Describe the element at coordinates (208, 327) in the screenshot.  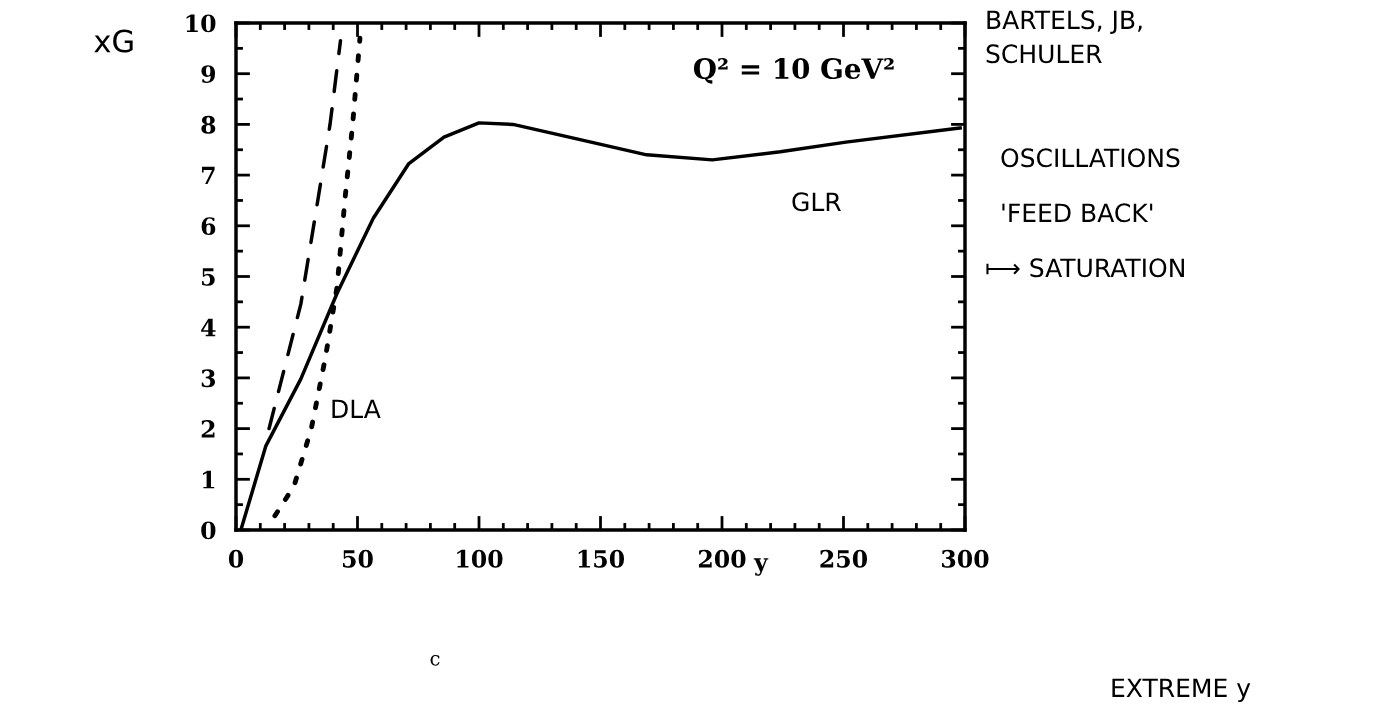
I see `y-tick-label: 4` at that location.